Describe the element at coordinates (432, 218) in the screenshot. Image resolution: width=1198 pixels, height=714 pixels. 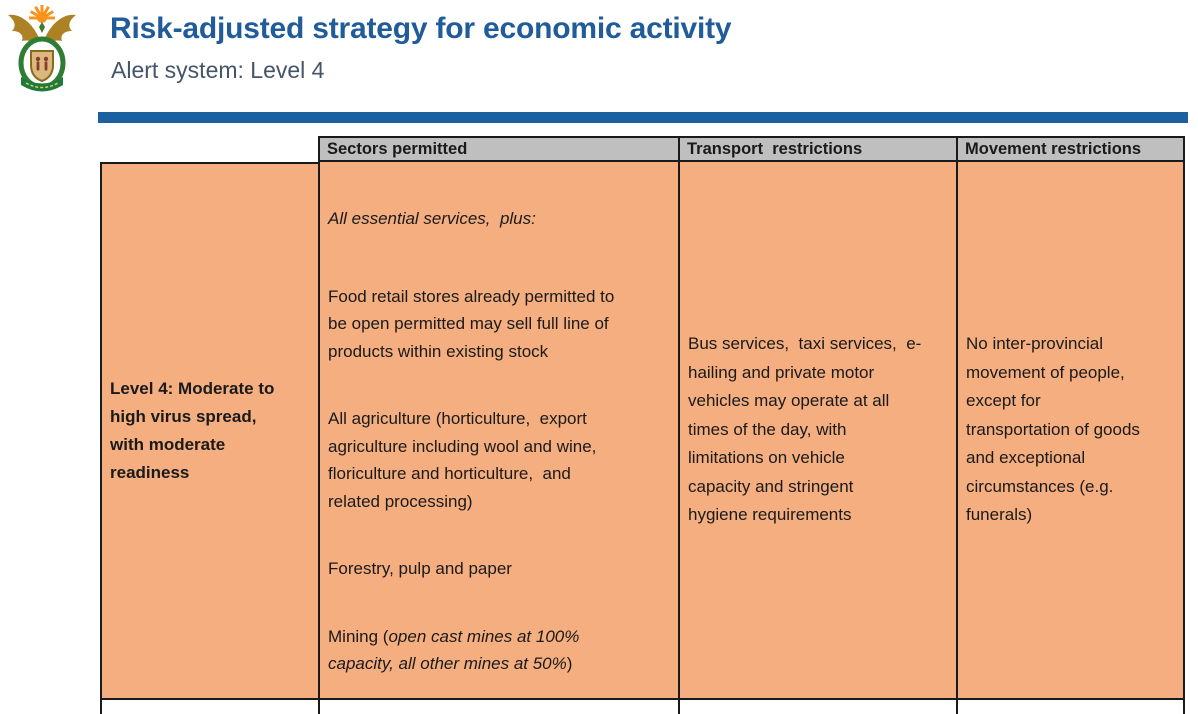
I see `sectors-intro: All essential services, plus:` at that location.